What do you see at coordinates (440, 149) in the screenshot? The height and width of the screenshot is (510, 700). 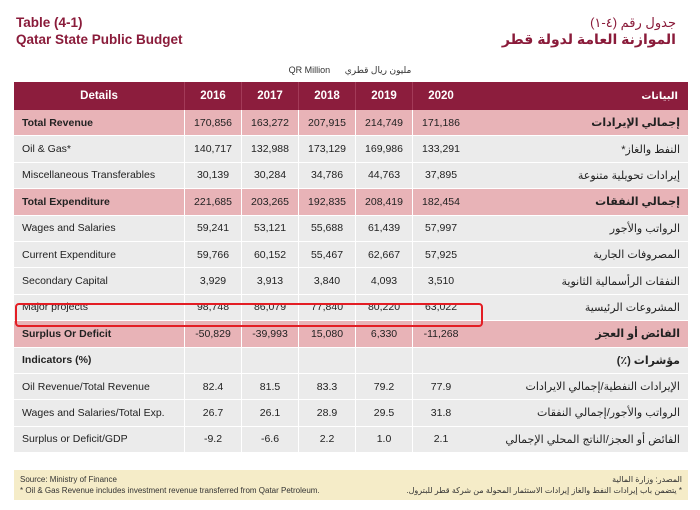 I see `cell-value: 133,291` at bounding box center [440, 149].